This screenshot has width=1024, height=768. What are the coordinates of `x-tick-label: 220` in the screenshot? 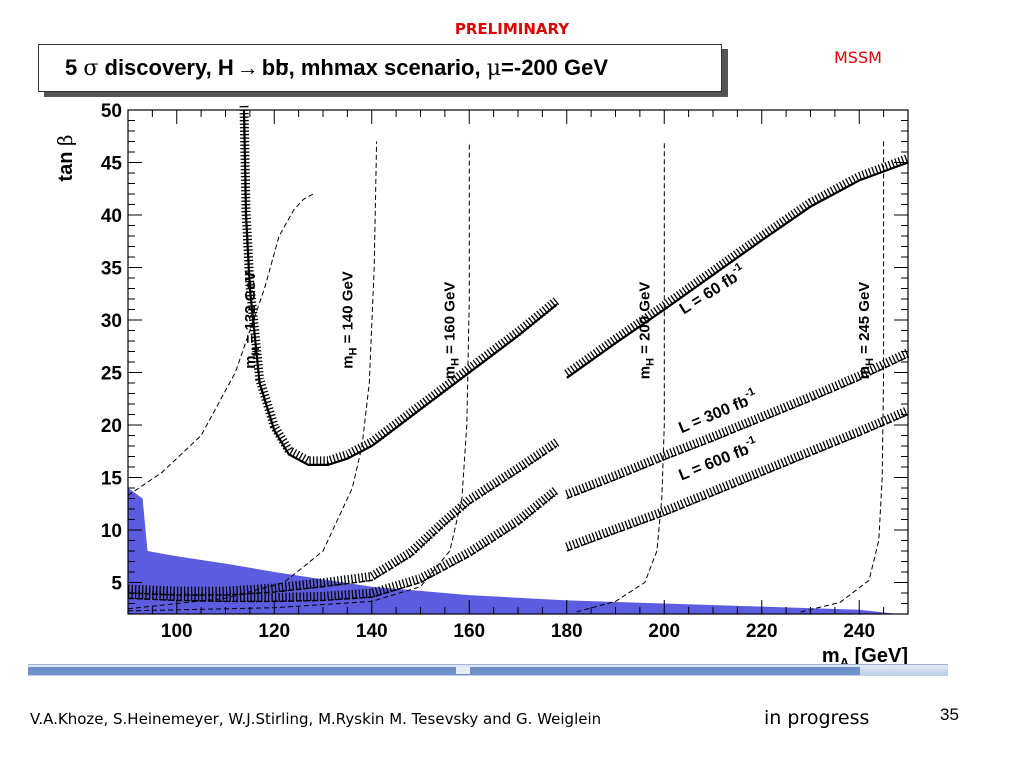 It's located at (762, 631).